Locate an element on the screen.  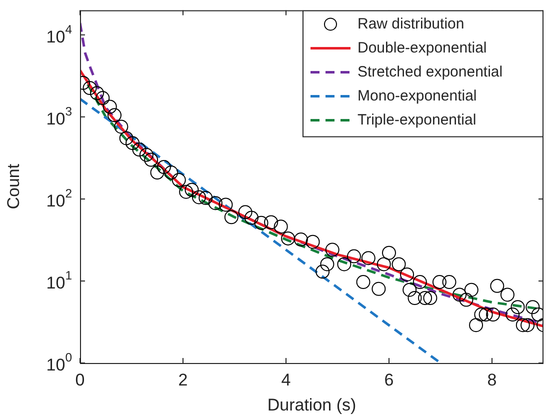
y-axis-title: Count is located at coordinates (13, 187).